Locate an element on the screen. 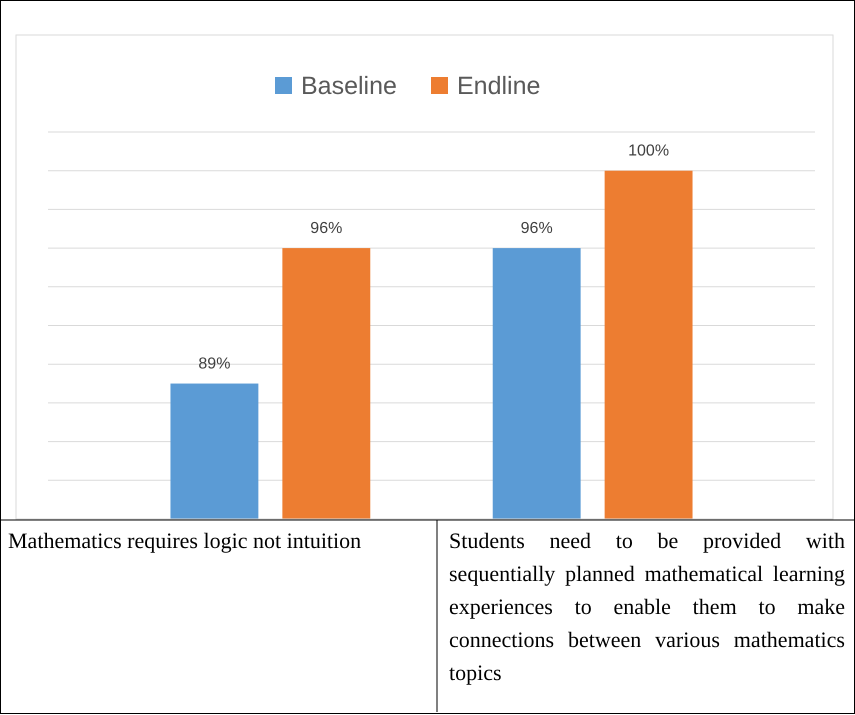 This screenshot has width=855, height=715. data-label: 89% is located at coordinates (214, 364).